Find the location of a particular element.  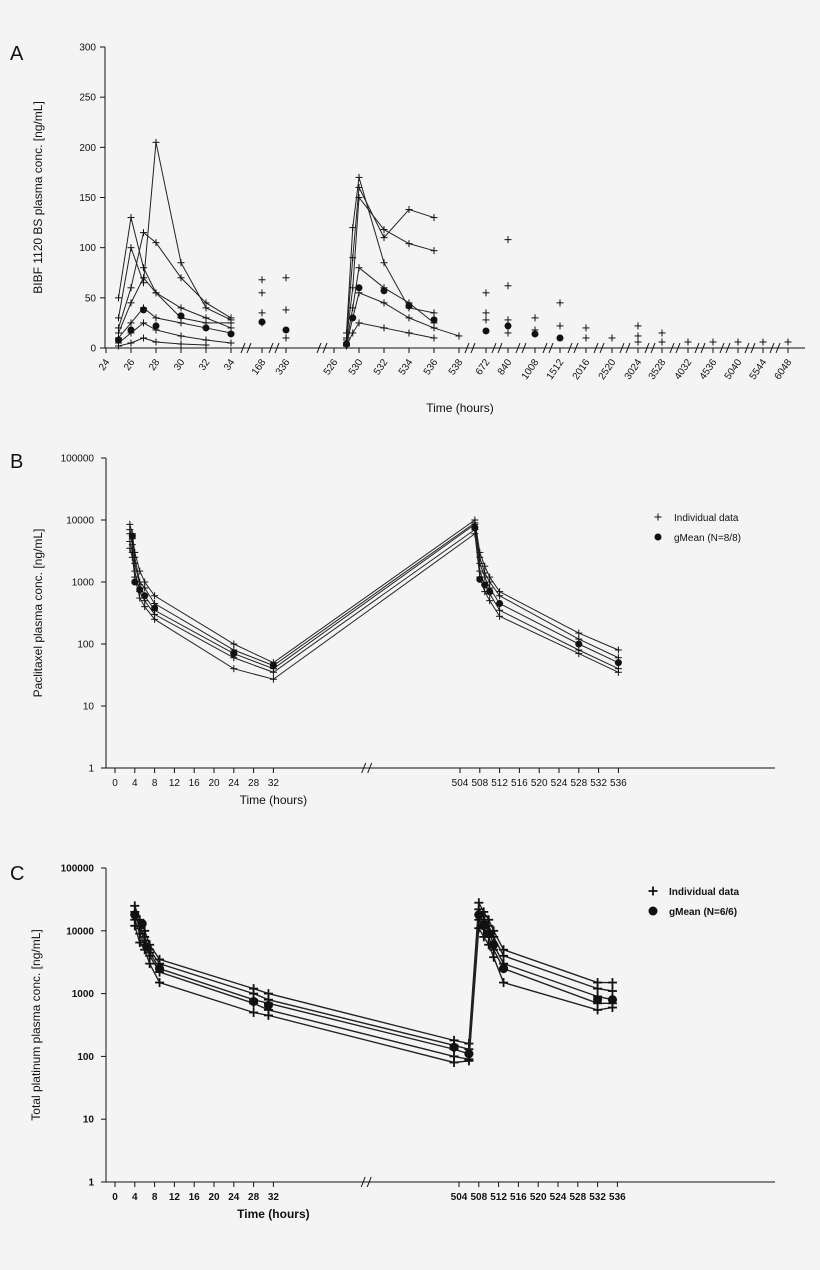

y-tick-label: 0 is located at coordinates (93, 349).